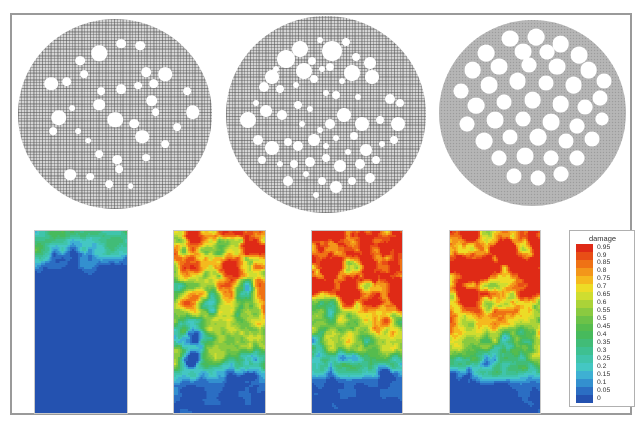  Describe the element at coordinates (602, 238) in the screenshot. I see `legend-title: damage` at that location.